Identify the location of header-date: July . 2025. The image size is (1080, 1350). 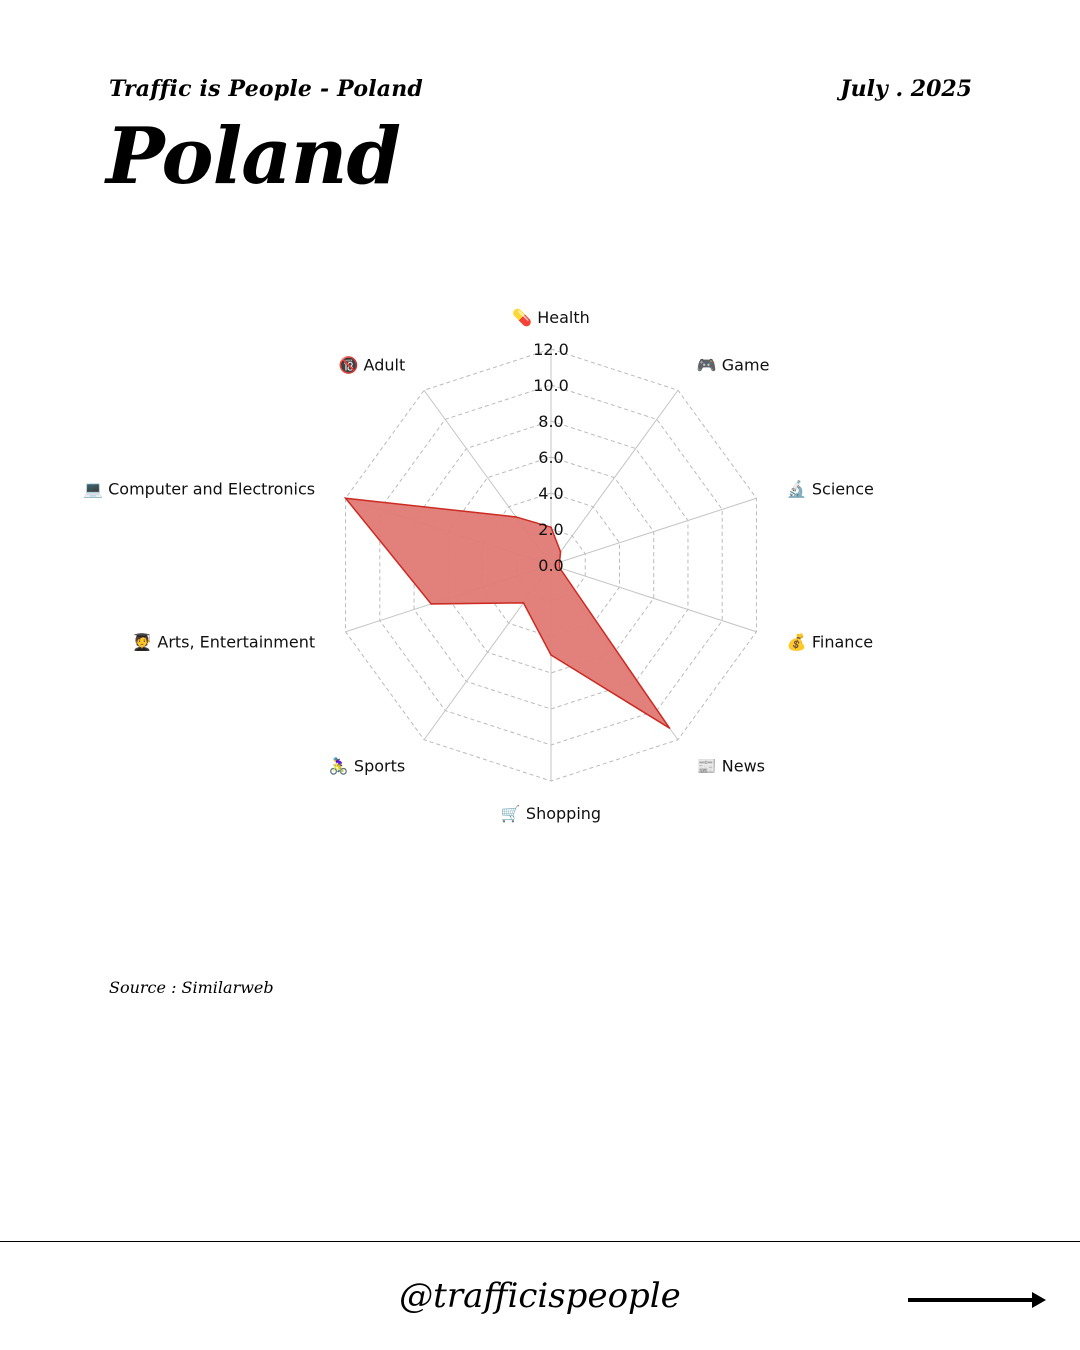
(906, 89).